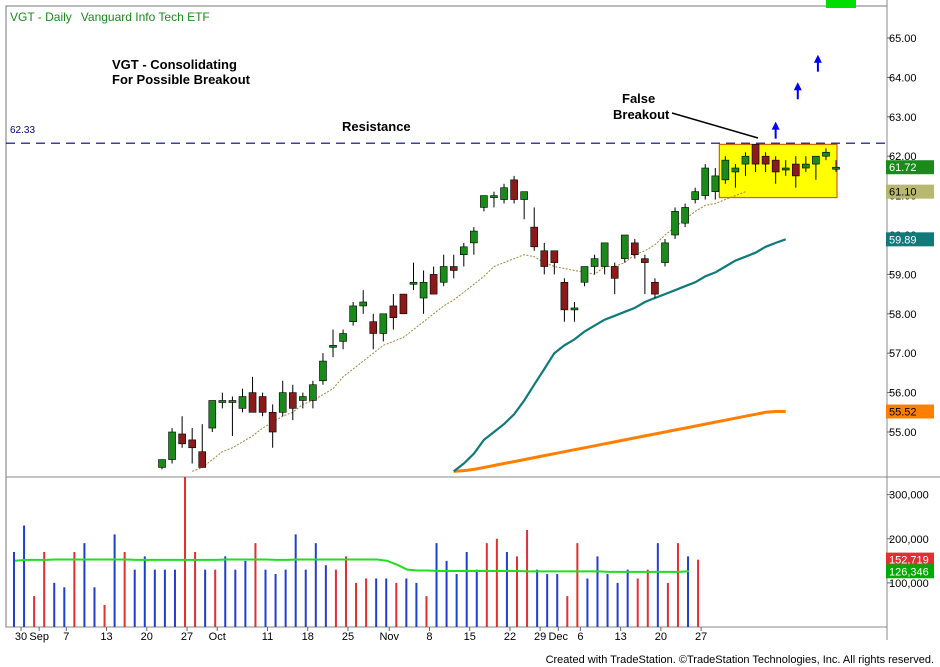 This screenshot has width=940, height=667. What do you see at coordinates (39, 637) in the screenshot?
I see `date-tick-label: Sep` at bounding box center [39, 637].